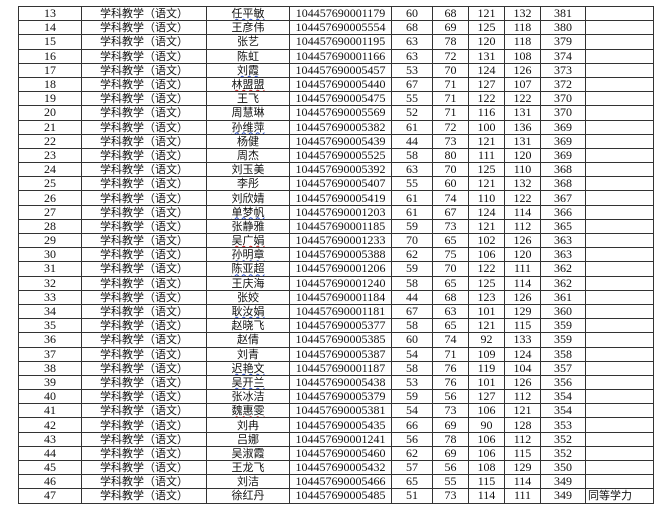 The width and height of the screenshot is (660, 523). I want to click on exam-id-cell: 104457690005525, so click(340, 155).